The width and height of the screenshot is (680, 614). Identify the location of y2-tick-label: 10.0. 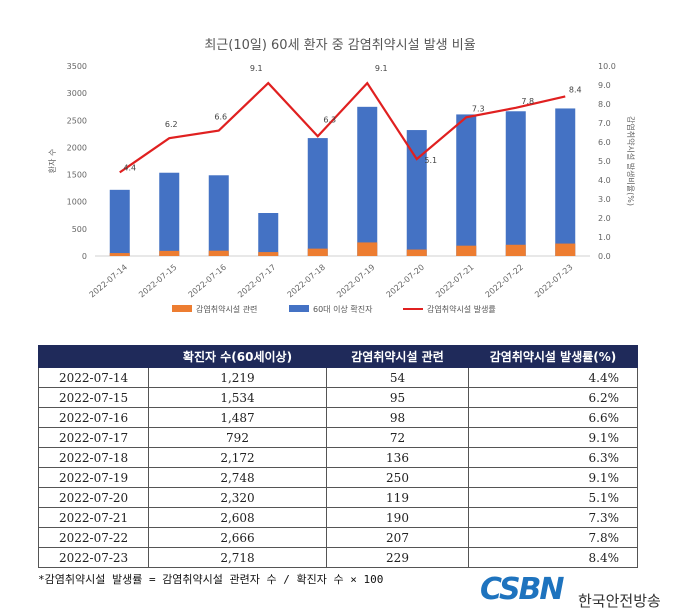
(607, 66).